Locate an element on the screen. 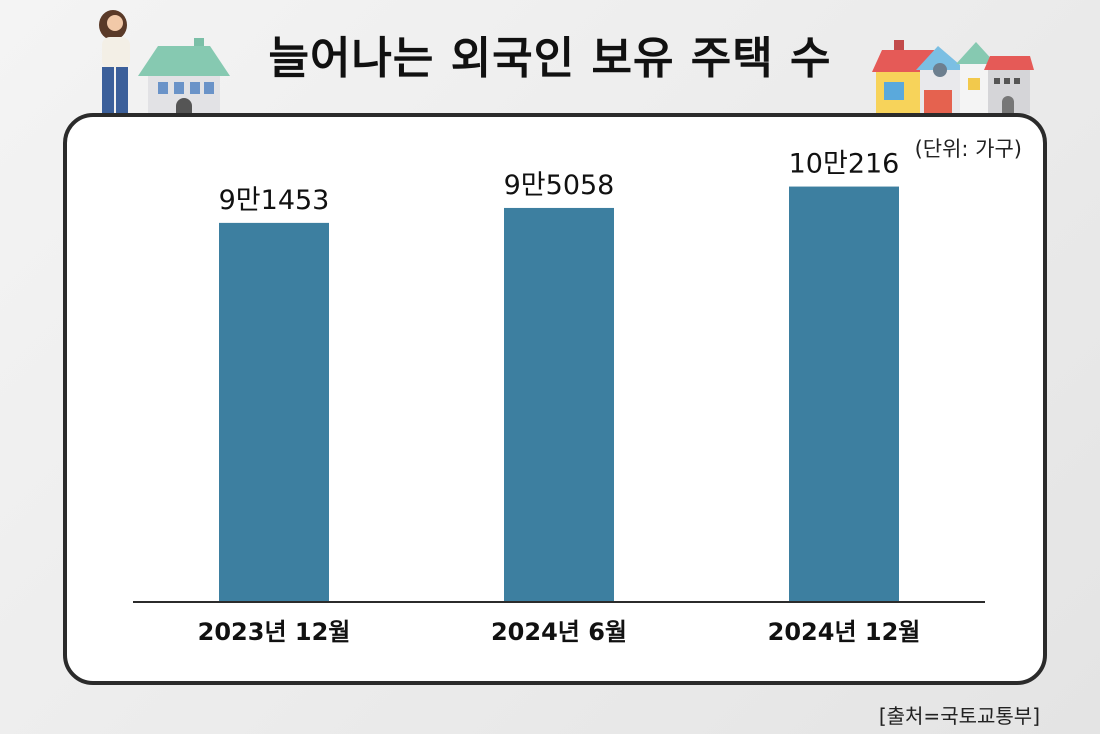 The width and height of the screenshot is (1100, 734). x-tick-label-3: 2024년 12월 is located at coordinates (844, 632).